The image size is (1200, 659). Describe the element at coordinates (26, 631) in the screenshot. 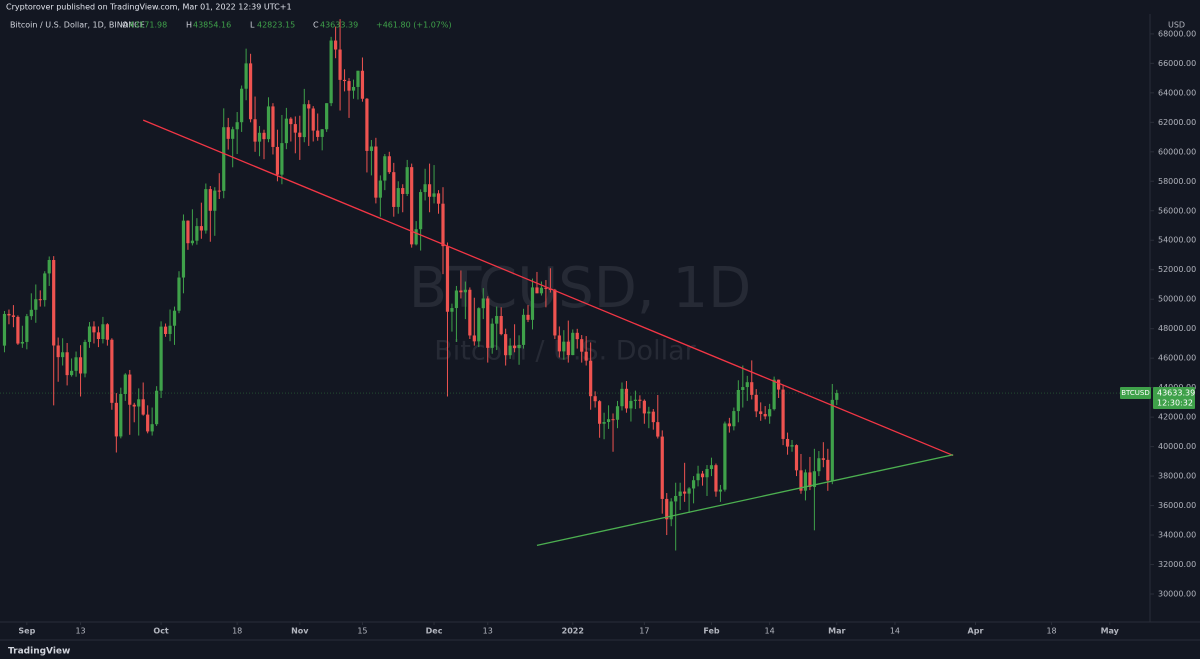

I see `x-tick-label: Sep` at that location.